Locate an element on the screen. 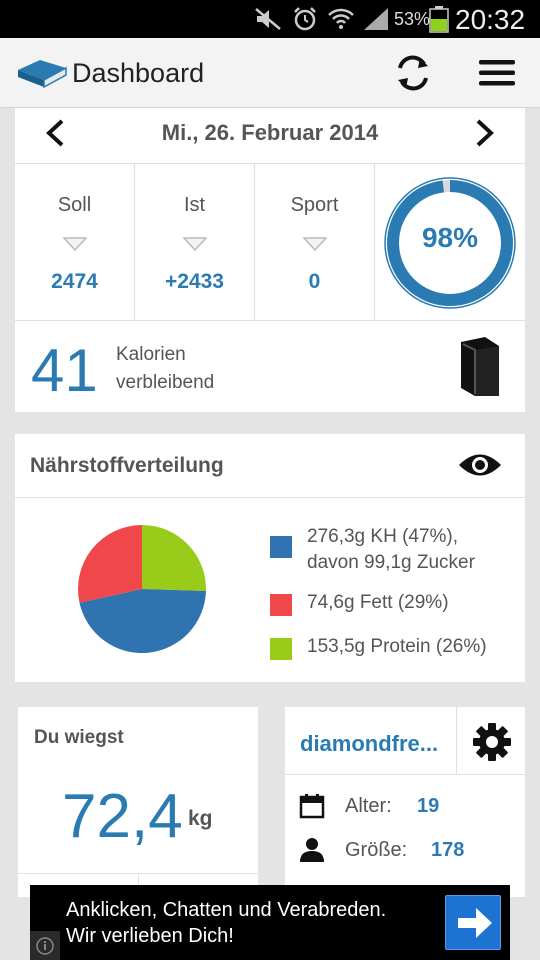 This screenshot has height=960, width=540. stat-soll: Soll 2474 is located at coordinates (75, 242).